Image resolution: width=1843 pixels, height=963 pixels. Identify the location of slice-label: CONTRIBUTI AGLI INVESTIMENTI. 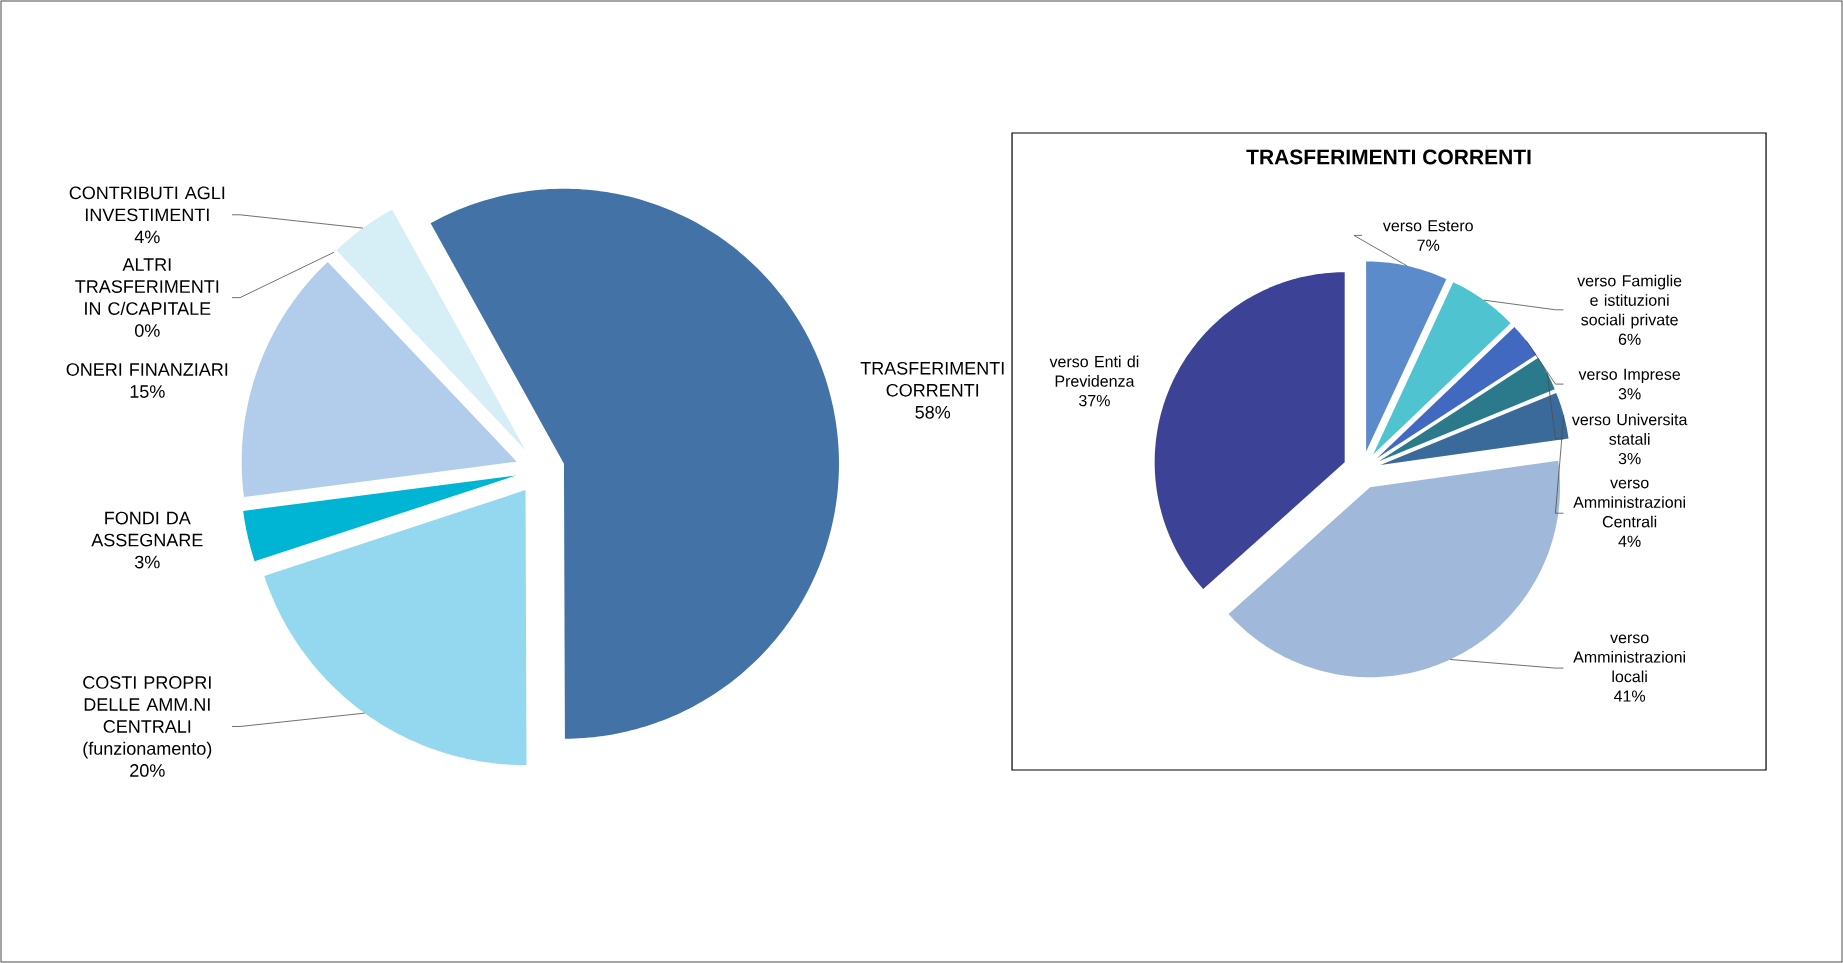
(147, 204).